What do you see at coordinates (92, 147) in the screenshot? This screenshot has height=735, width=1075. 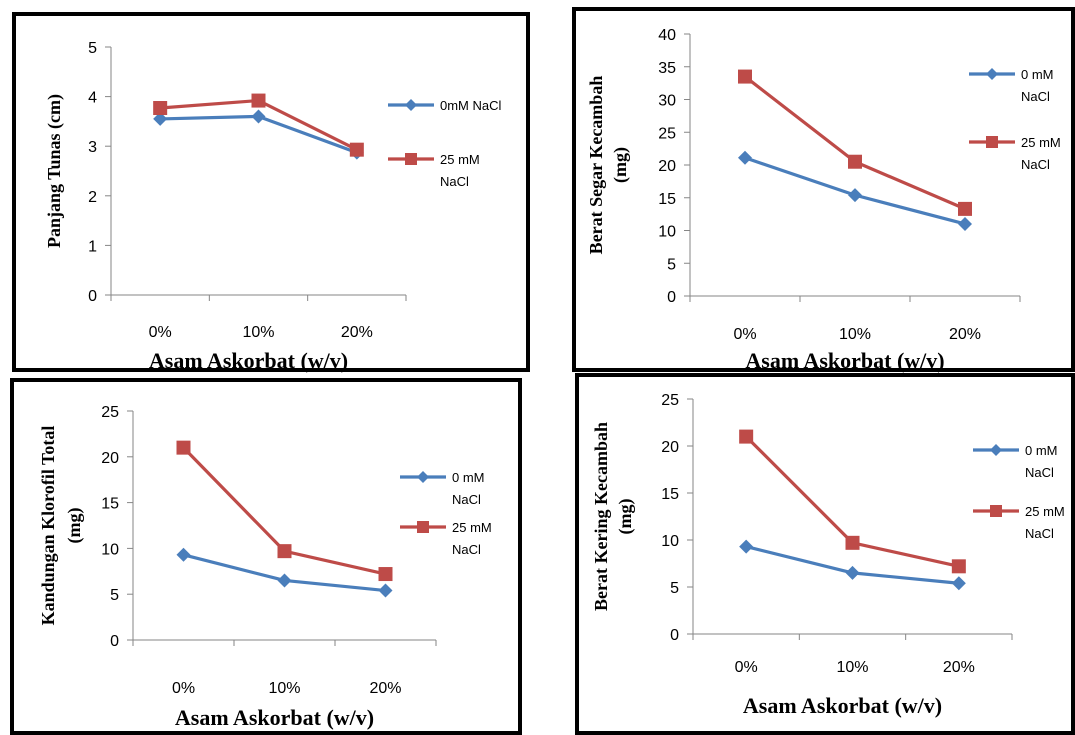 I see `y-tick-label: 3` at bounding box center [92, 147].